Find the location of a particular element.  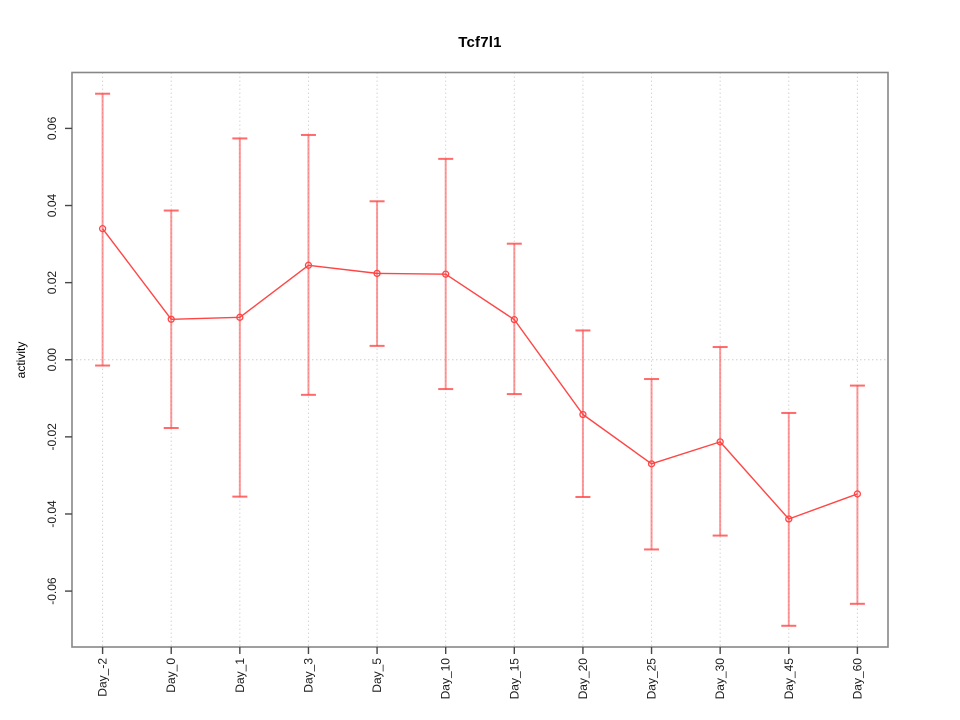

y-tick-label: 0.00 is located at coordinates (52, 360).